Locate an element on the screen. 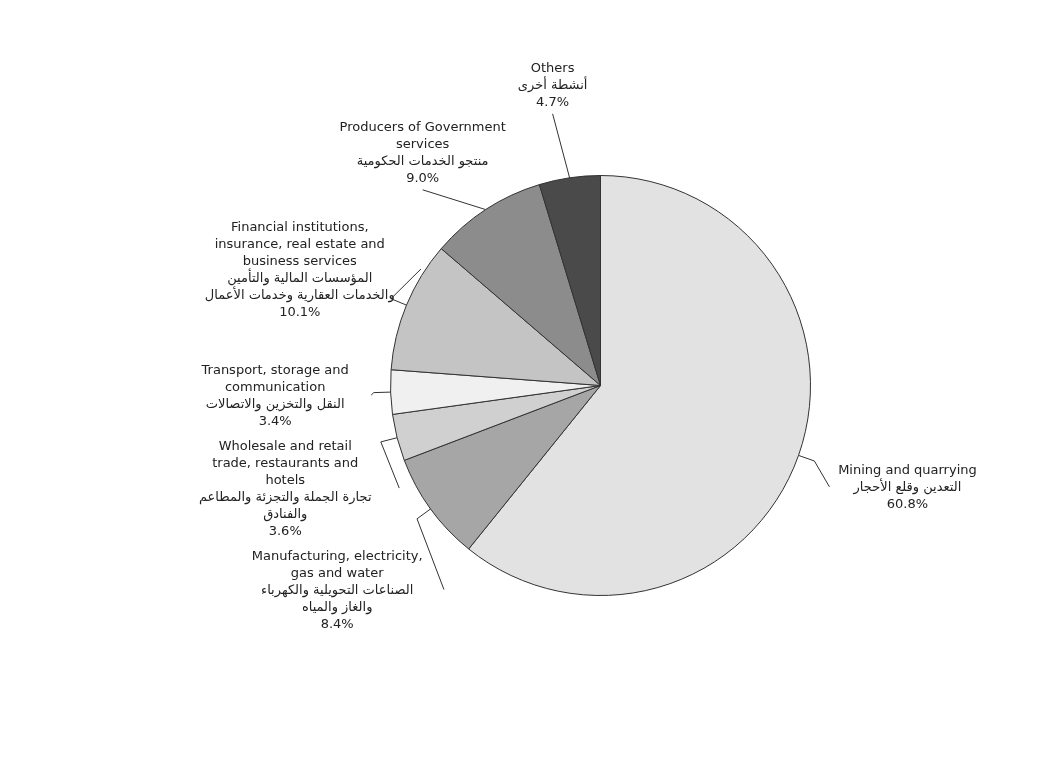 This screenshot has height=775, width=1050. data-label: 3.4% is located at coordinates (275, 421).